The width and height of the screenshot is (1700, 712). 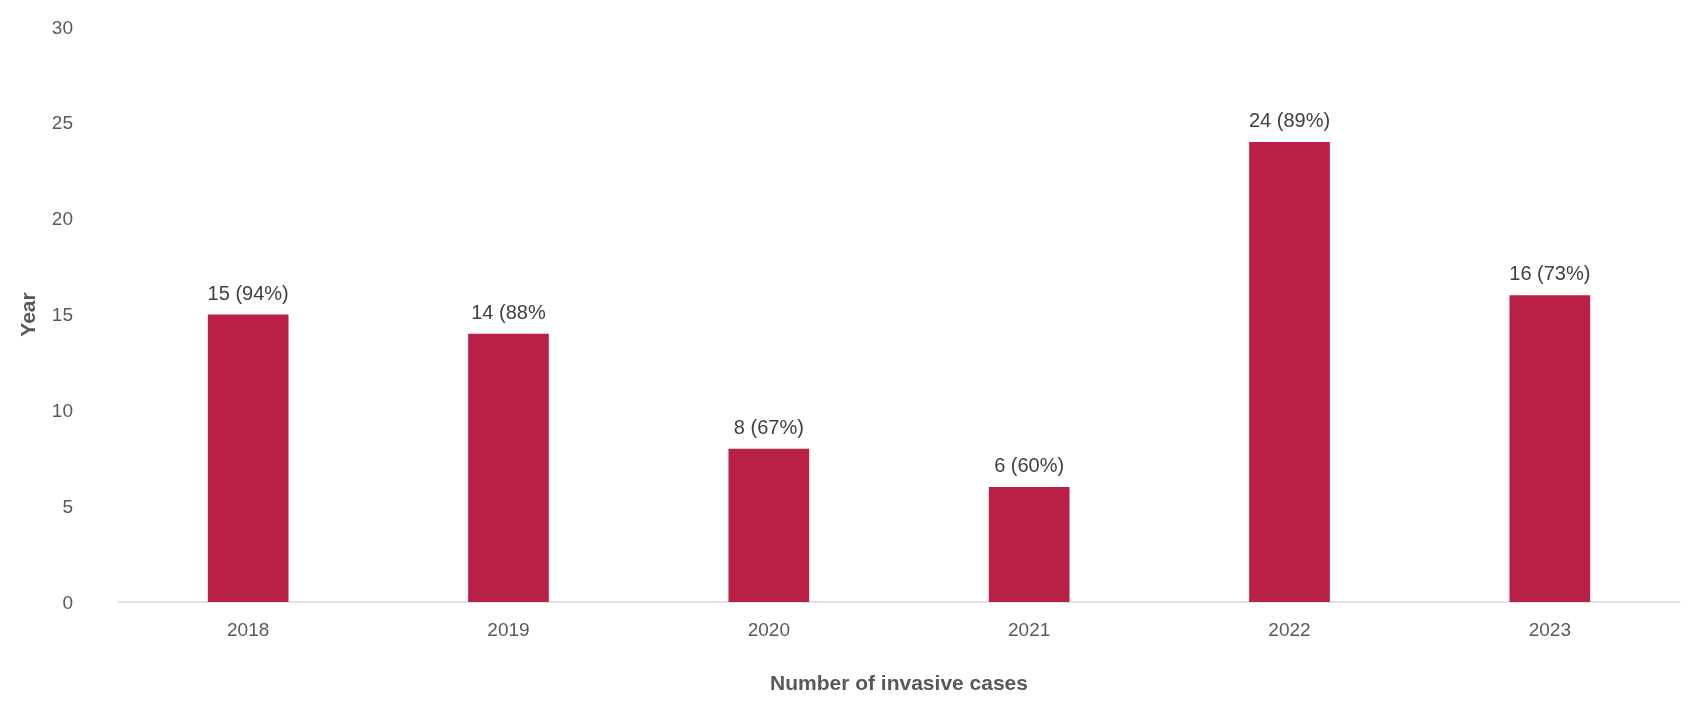 I want to click on x-tick-label: 2021, so click(x=1029, y=629).